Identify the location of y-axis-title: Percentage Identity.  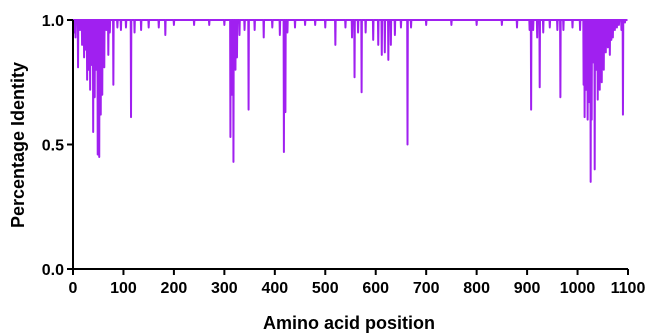
(18, 145).